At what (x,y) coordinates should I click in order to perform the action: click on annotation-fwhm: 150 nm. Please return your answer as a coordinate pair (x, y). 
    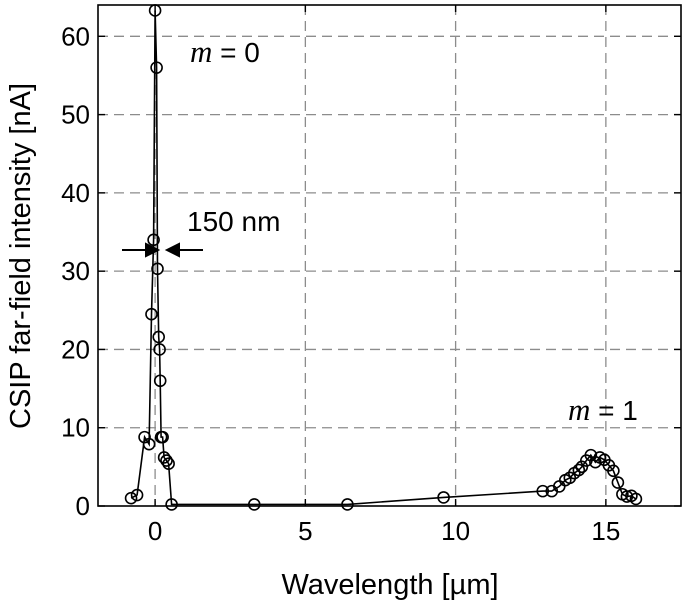
    Looking at the image, I should click on (233, 221).